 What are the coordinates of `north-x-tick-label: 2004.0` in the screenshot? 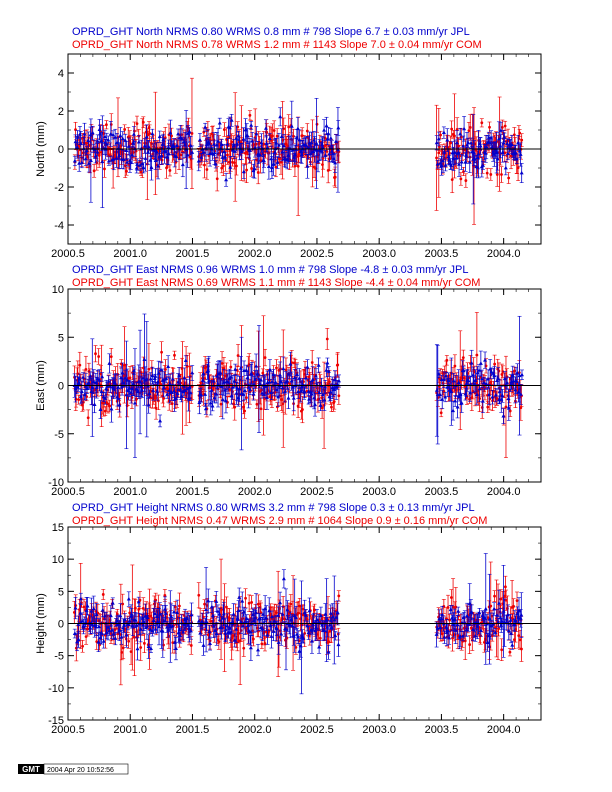 It's located at (504, 254).